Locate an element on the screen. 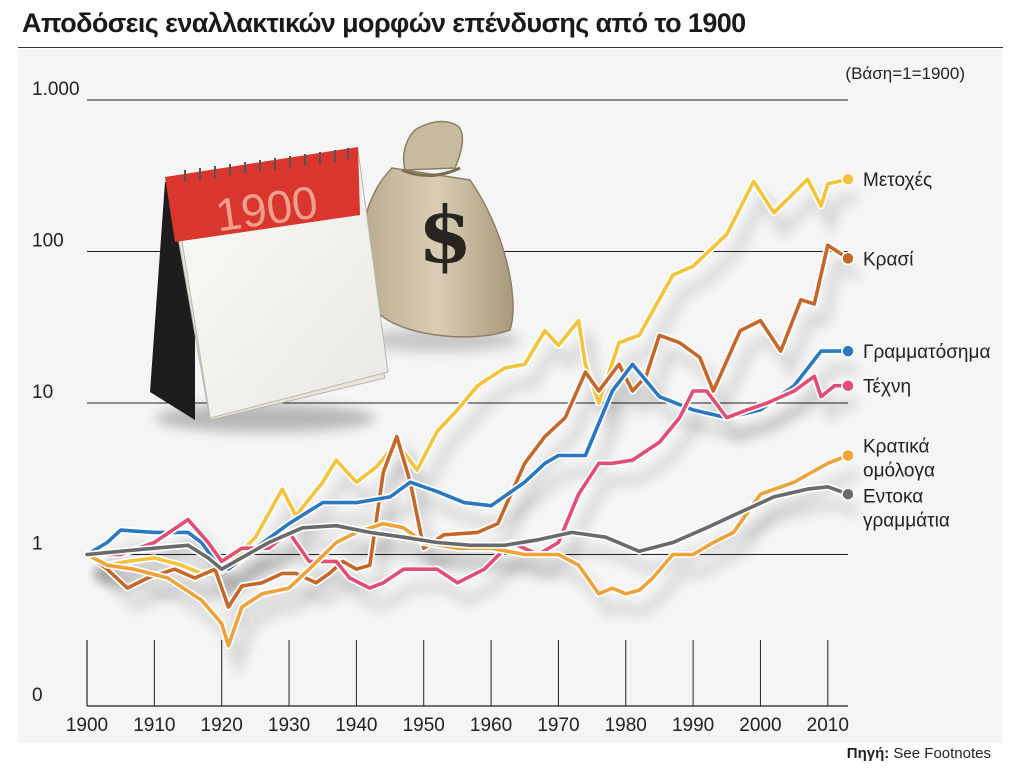  series-end-dot-κρασί is located at coordinates (848, 258).